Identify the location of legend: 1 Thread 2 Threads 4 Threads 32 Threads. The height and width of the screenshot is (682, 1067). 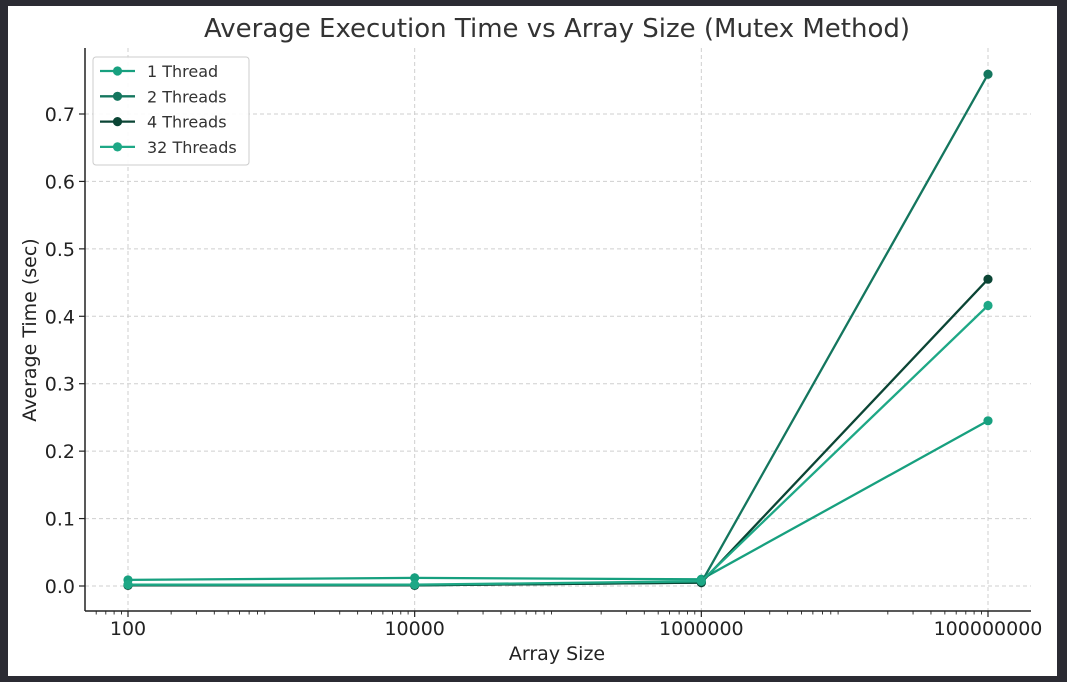
(171, 111).